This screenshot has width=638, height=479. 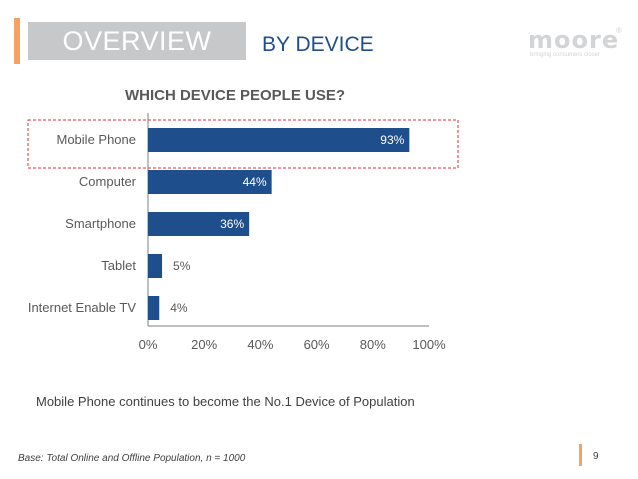 What do you see at coordinates (235, 95) in the screenshot?
I see `chart-title: WHICH DEVICE PEOPLE USE?` at bounding box center [235, 95].